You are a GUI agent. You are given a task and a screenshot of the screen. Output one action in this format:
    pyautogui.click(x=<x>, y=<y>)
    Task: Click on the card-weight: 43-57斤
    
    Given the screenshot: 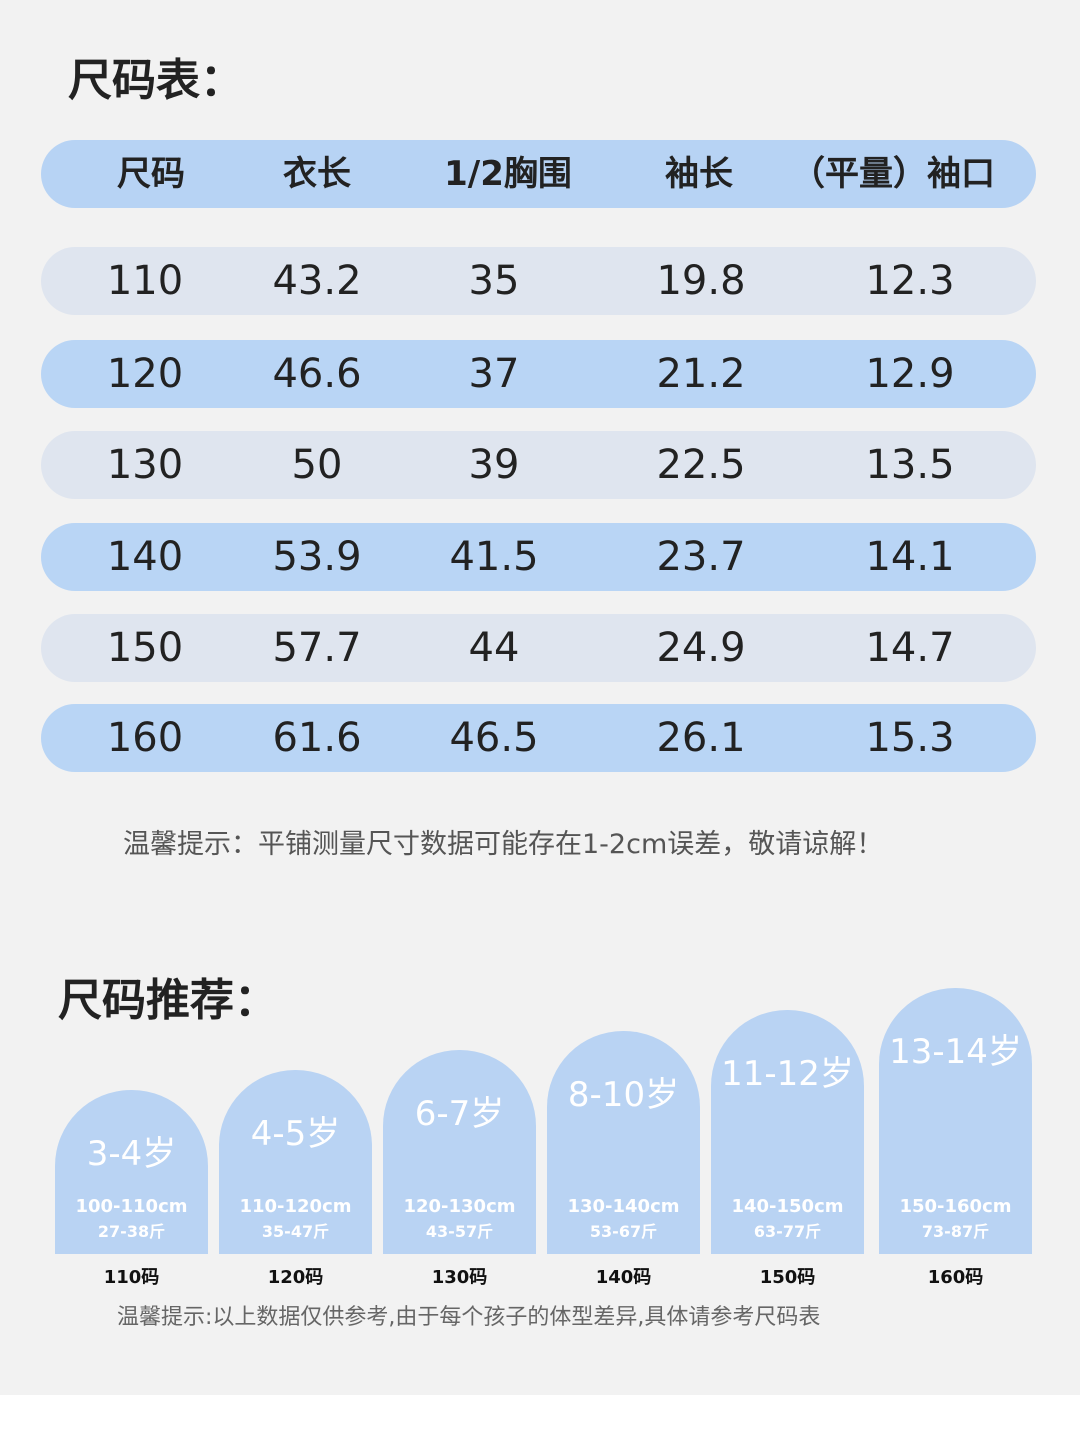 What is the action you would take?
    pyautogui.click(x=459, y=1231)
    